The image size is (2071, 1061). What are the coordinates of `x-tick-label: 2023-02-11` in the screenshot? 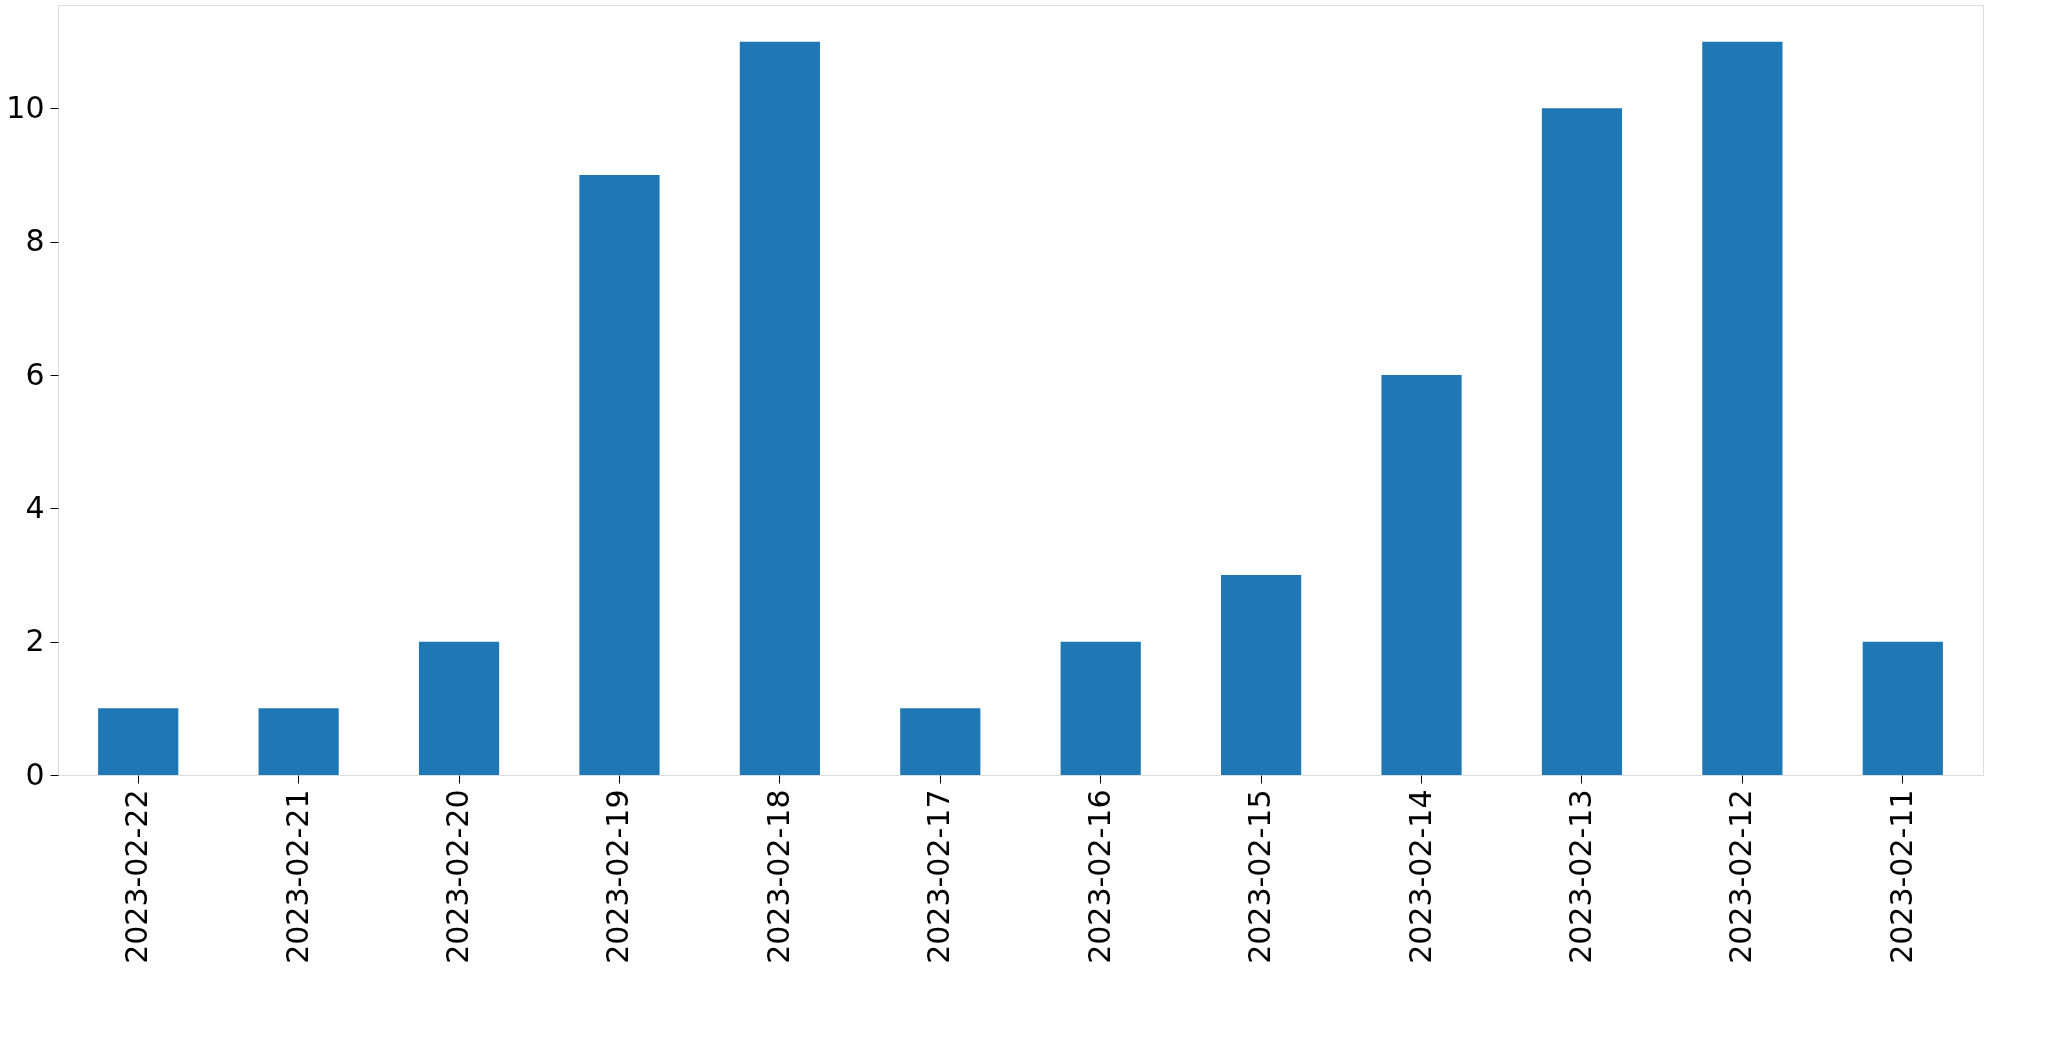 It's located at (1901, 876).